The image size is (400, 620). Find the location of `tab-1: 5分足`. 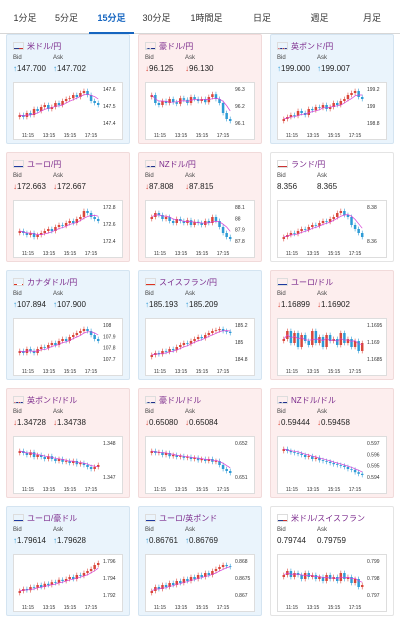

tab-1: 5分足 is located at coordinates (66, 18).